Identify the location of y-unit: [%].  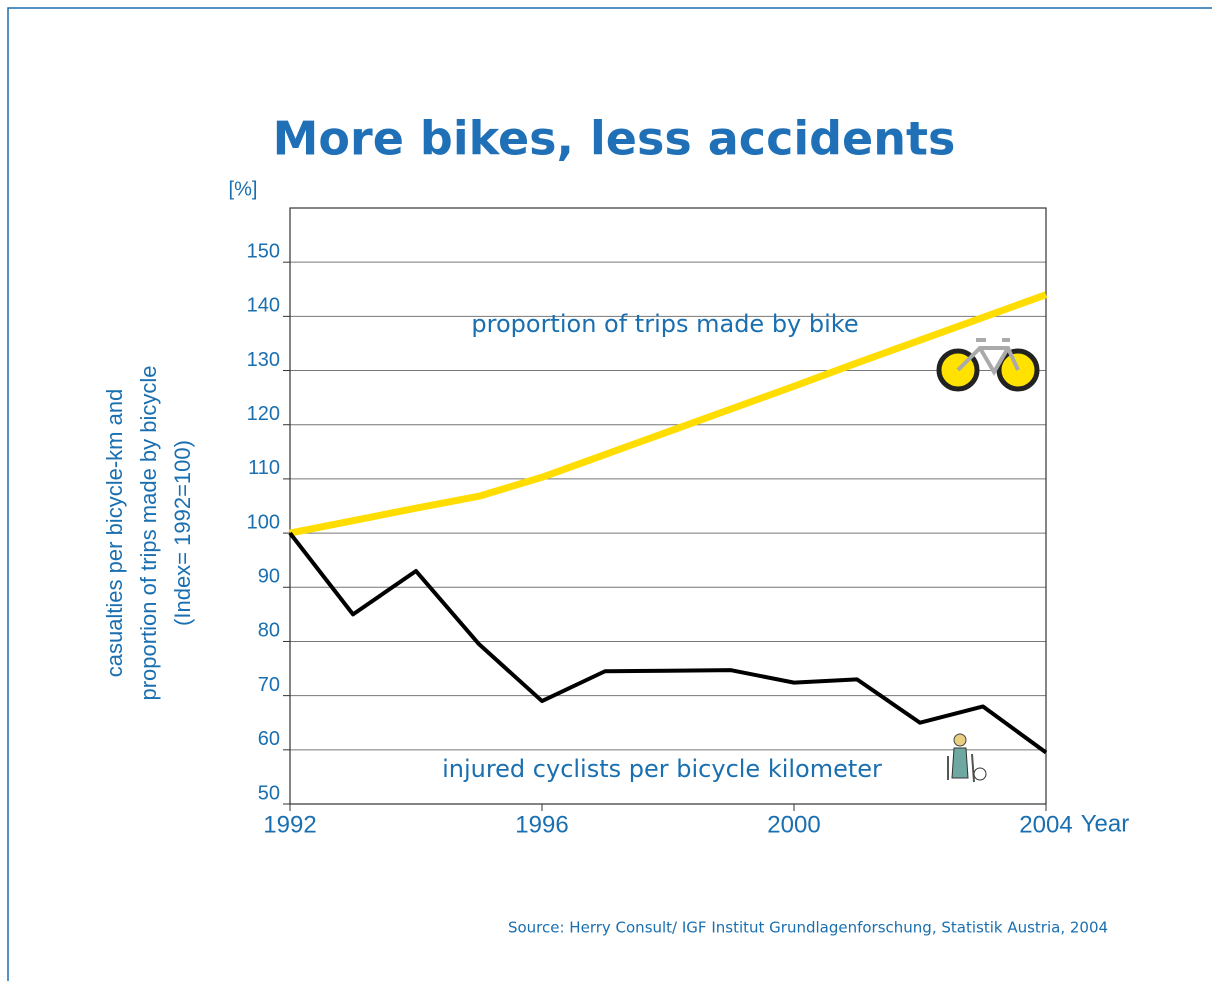
(243, 189).